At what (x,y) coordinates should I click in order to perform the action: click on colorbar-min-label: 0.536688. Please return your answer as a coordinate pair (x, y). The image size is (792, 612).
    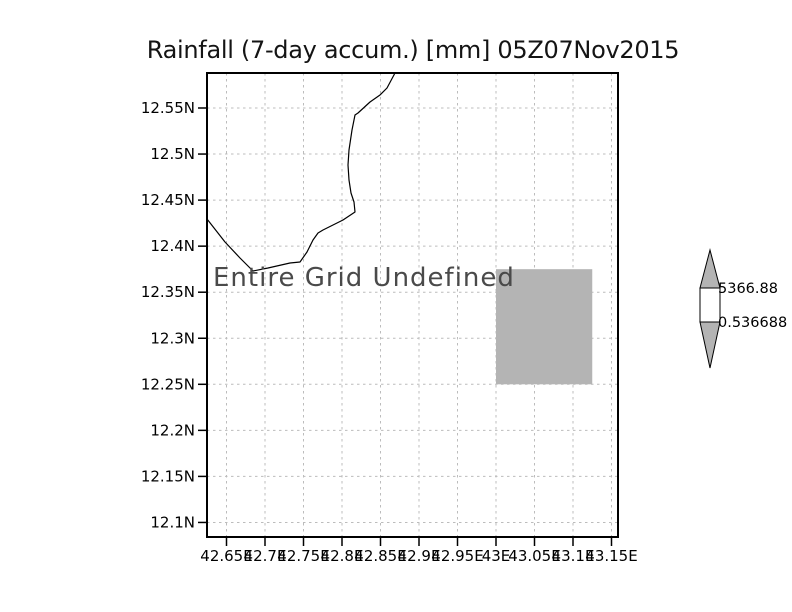
    Looking at the image, I should click on (752, 323).